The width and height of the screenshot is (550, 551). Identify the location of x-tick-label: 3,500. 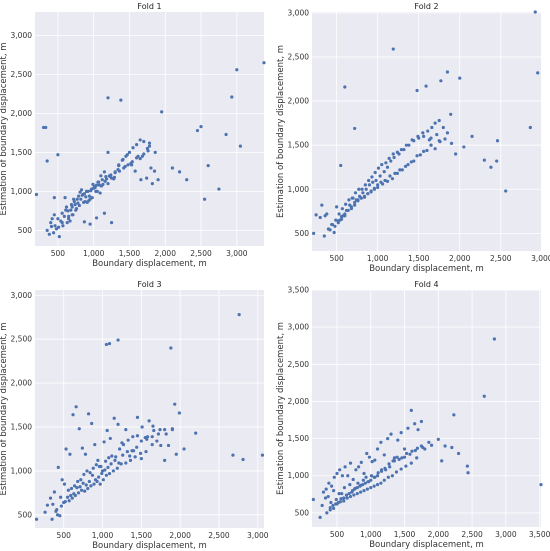
(539, 534).